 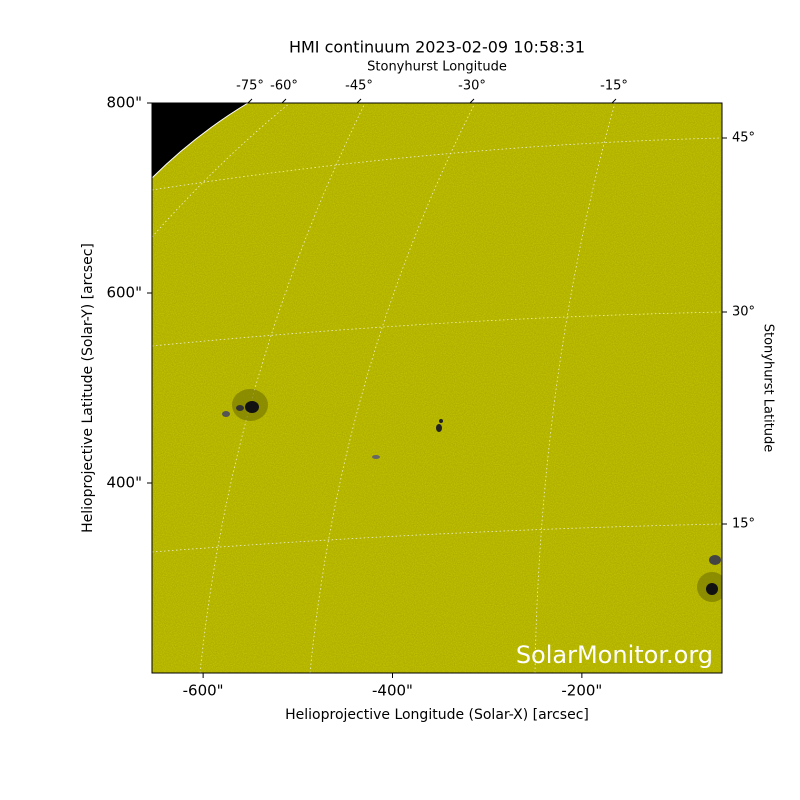 I want to click on lon-tick-label: -60°, so click(x=284, y=86).